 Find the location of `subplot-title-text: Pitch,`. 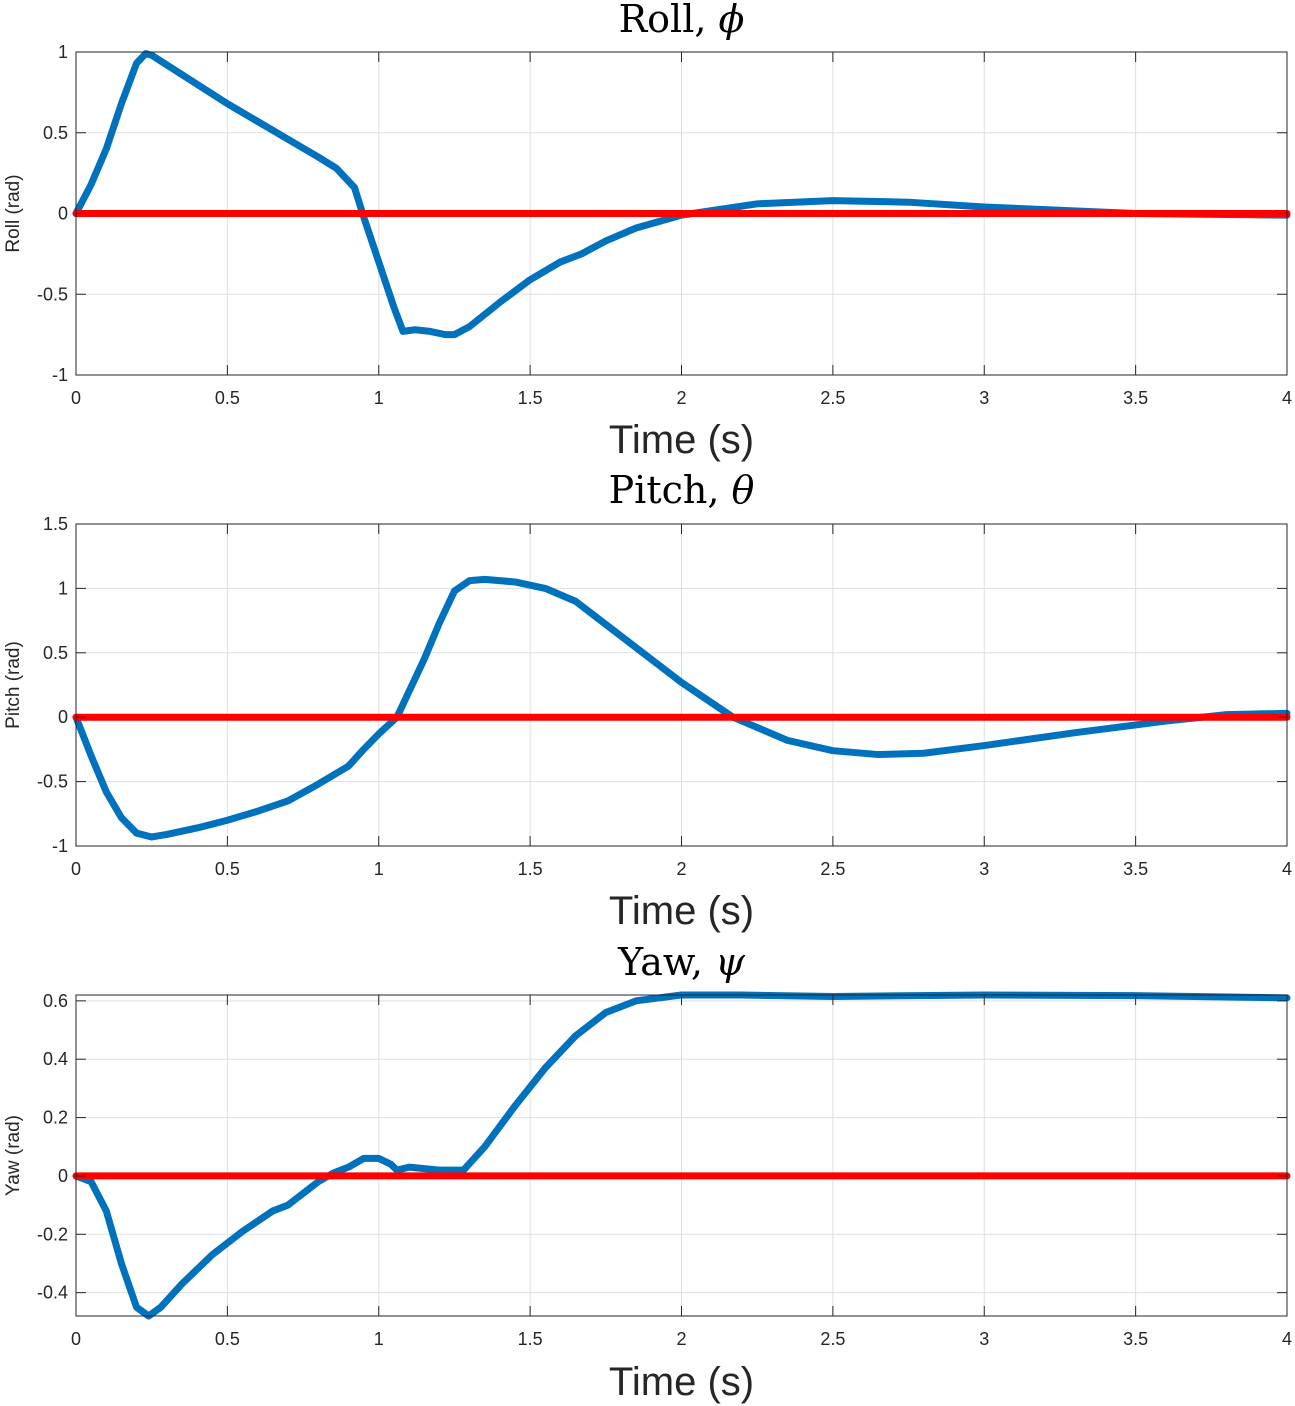

subplot-title-text: Pitch, is located at coordinates (670, 490).